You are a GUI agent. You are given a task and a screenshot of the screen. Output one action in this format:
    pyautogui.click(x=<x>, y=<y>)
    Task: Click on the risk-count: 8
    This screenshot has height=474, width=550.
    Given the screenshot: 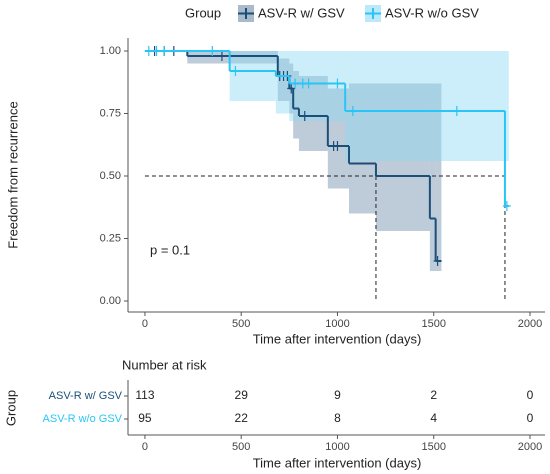 What is the action you would take?
    pyautogui.click(x=337, y=418)
    